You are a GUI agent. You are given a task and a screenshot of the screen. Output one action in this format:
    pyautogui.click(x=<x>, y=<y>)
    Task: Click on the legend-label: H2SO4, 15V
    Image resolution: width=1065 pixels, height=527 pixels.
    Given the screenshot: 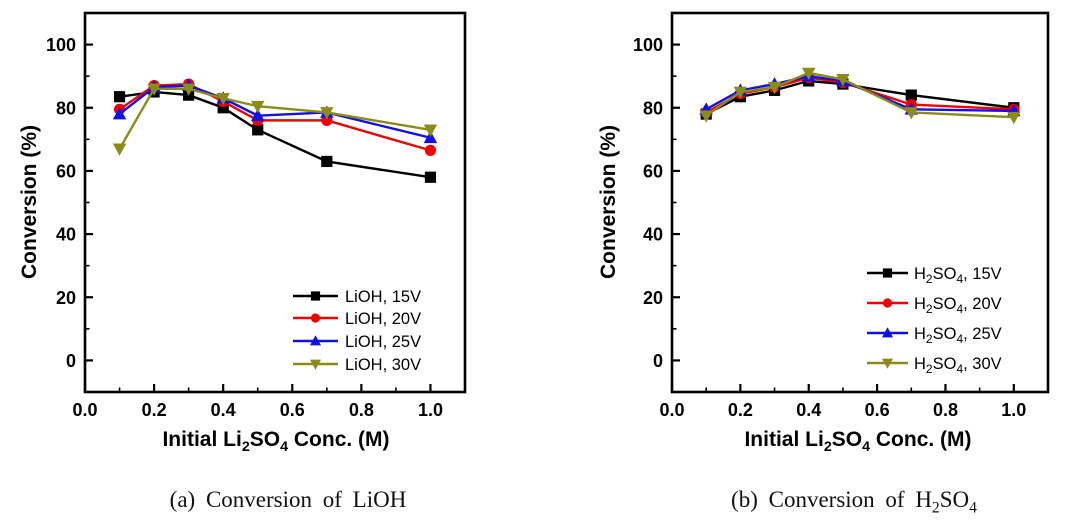 What is the action you would take?
    pyautogui.click(x=958, y=275)
    